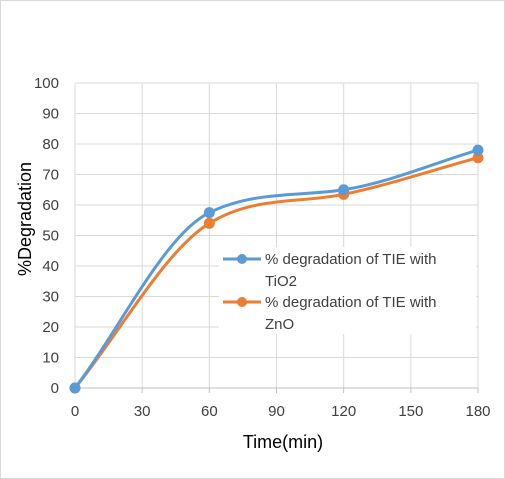  What do you see at coordinates (50, 266) in the screenshot?
I see `y-tick-label: 40` at bounding box center [50, 266].